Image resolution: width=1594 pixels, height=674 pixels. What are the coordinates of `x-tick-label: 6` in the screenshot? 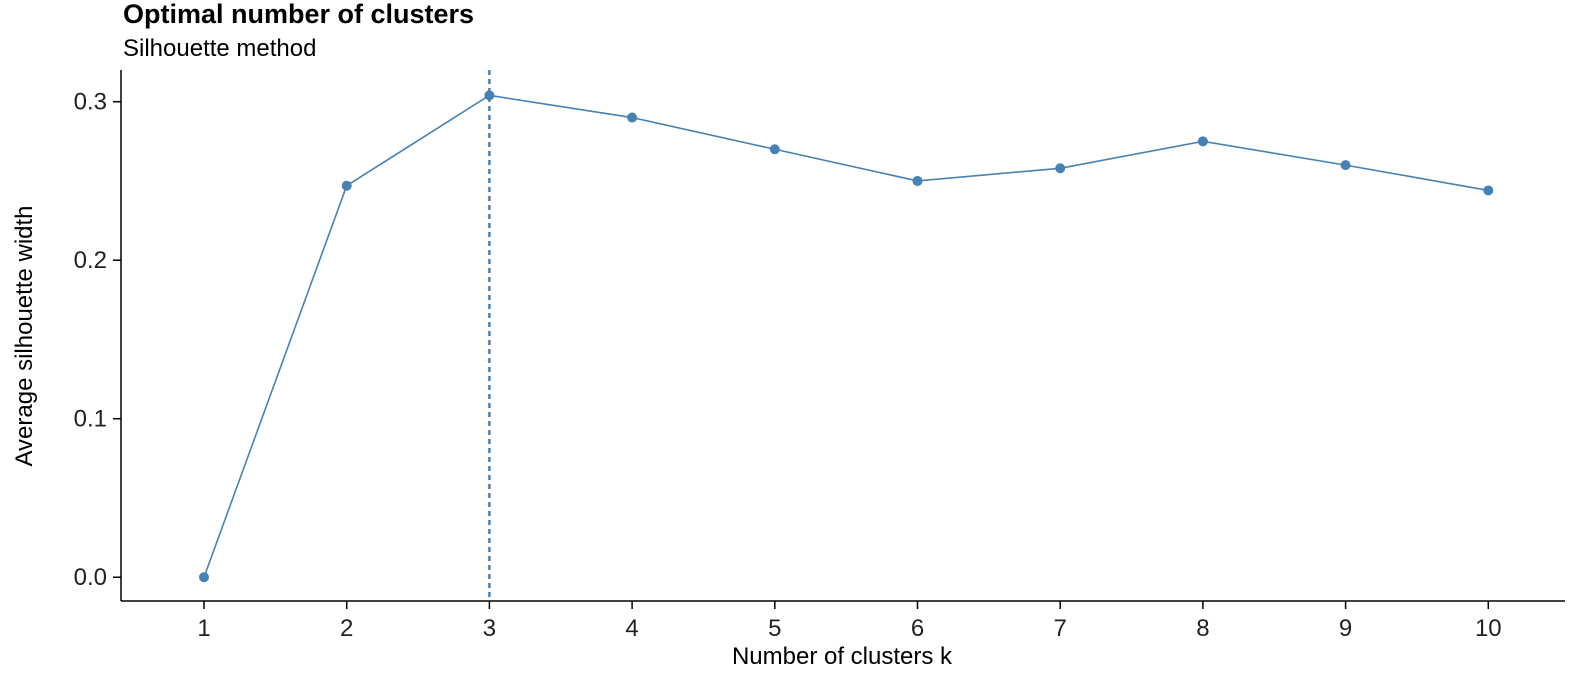 It's located at (917, 628).